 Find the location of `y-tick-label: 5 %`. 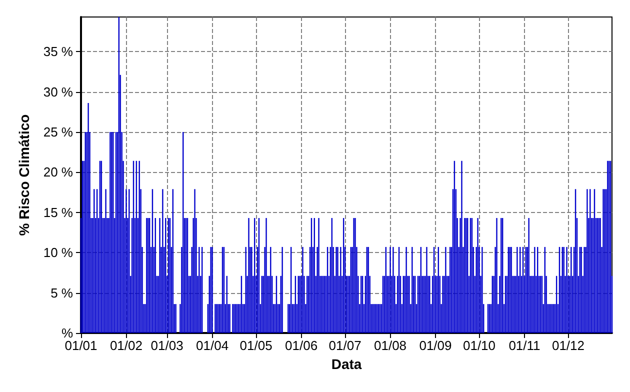

y-tick-label: 5 % is located at coordinates (62, 292).